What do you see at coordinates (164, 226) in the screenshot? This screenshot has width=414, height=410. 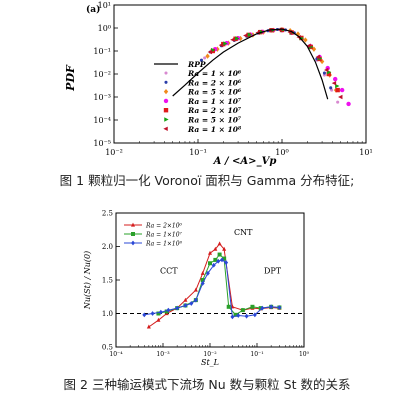 I see `fig2-legend-label: Ra = 2×10⁶` at bounding box center [164, 226].